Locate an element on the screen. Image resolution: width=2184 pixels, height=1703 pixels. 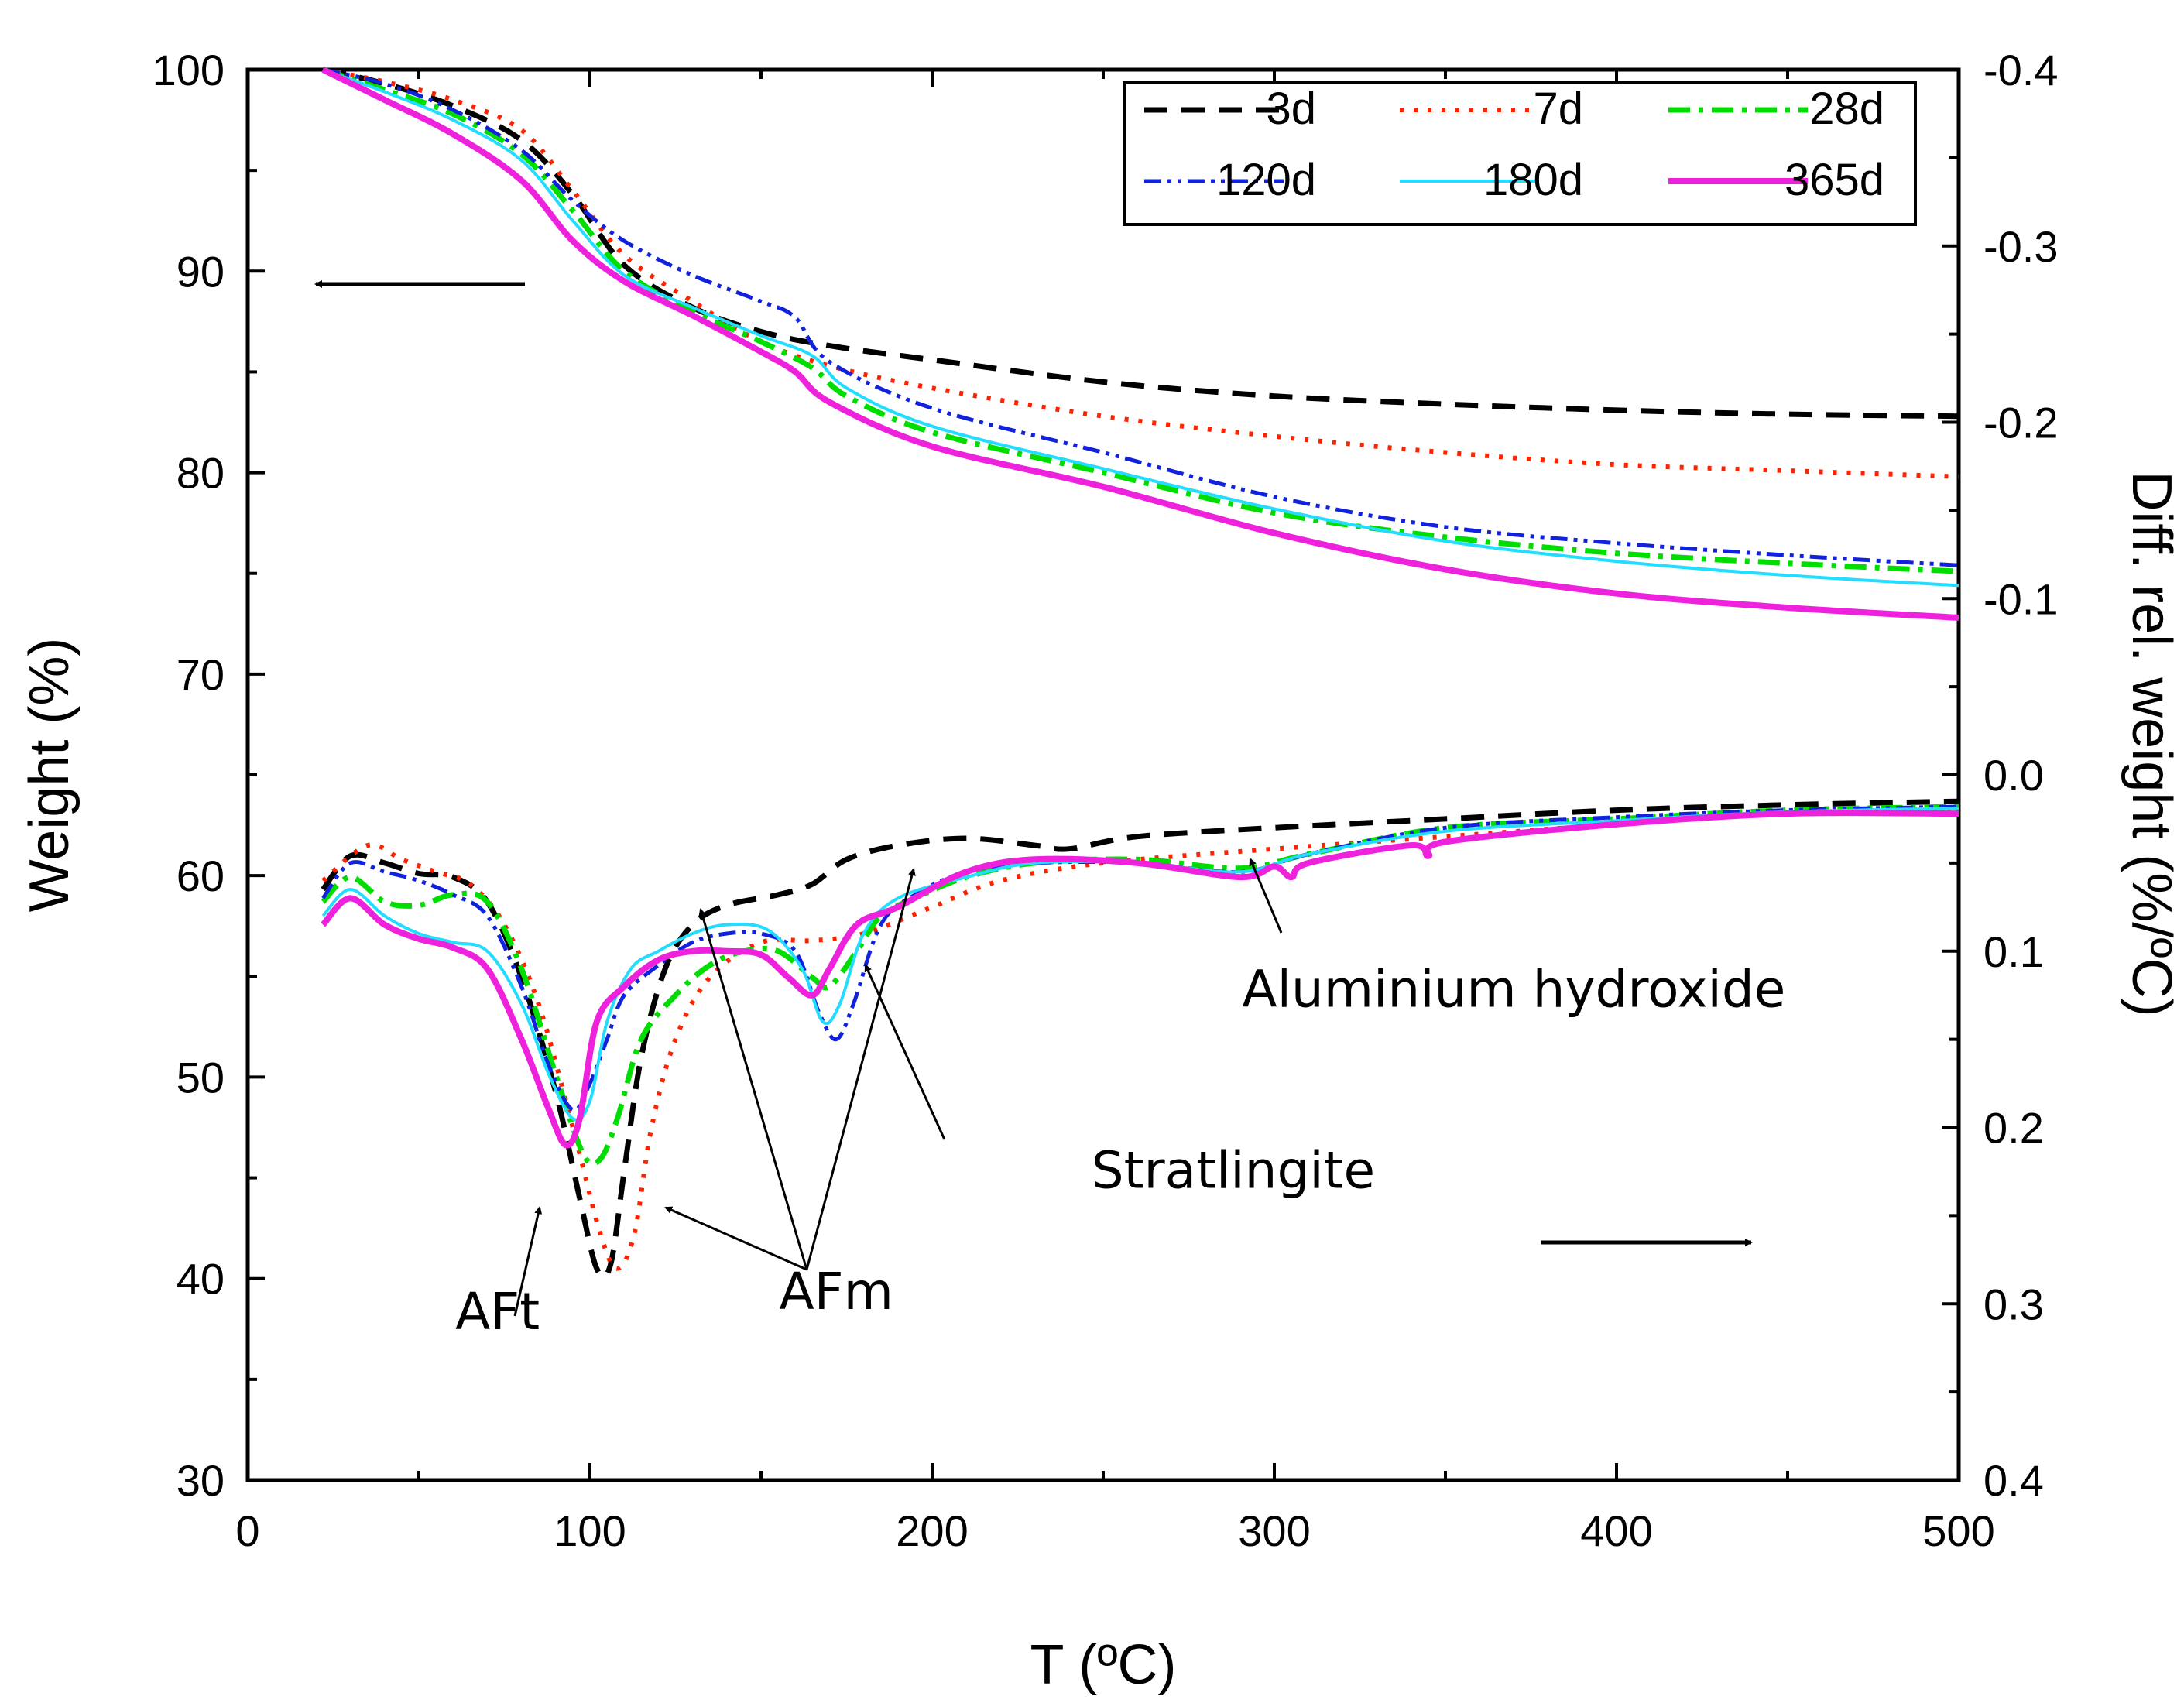
y-left-tick-labels: 30 40 50 60 70 80 90 100 is located at coordinates (189, 775).